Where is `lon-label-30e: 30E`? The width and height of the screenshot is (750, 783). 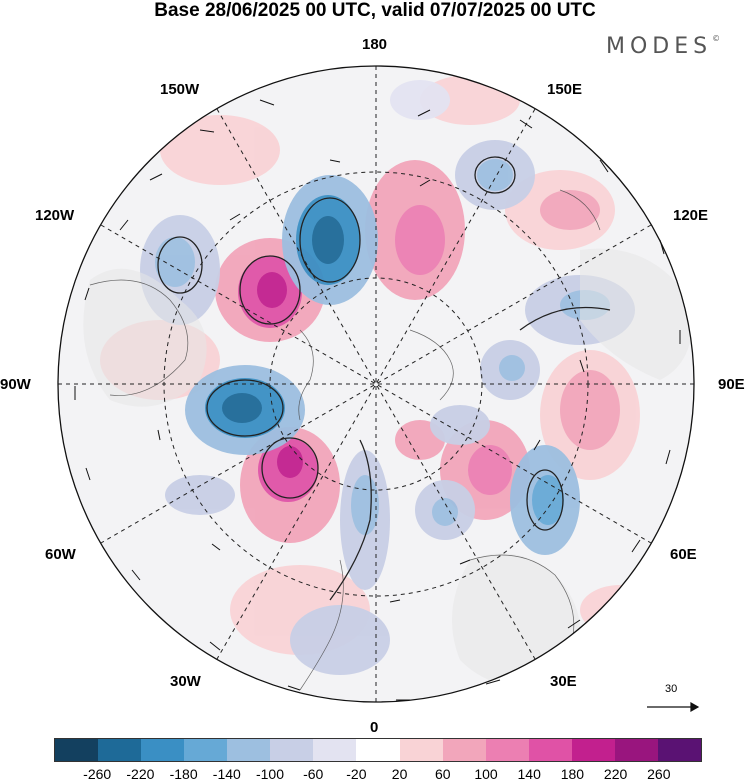 lon-label-30e: 30E is located at coordinates (563, 681).